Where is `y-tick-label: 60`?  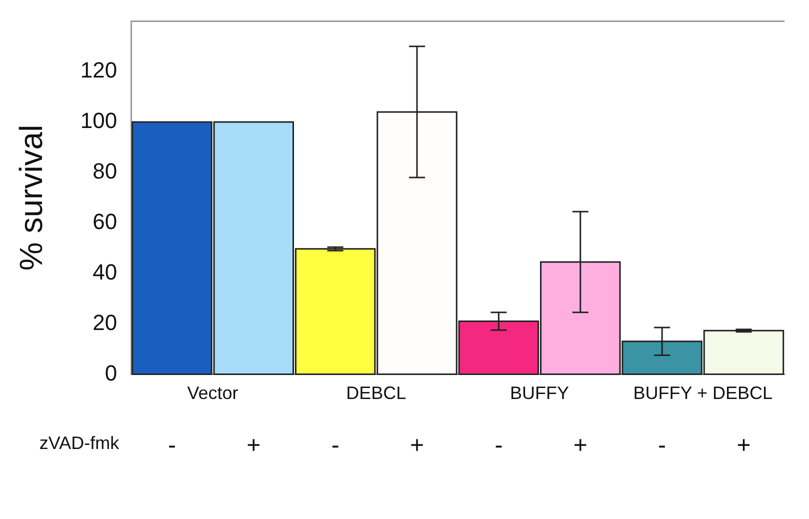
y-tick-label: 60 is located at coordinates (105, 221).